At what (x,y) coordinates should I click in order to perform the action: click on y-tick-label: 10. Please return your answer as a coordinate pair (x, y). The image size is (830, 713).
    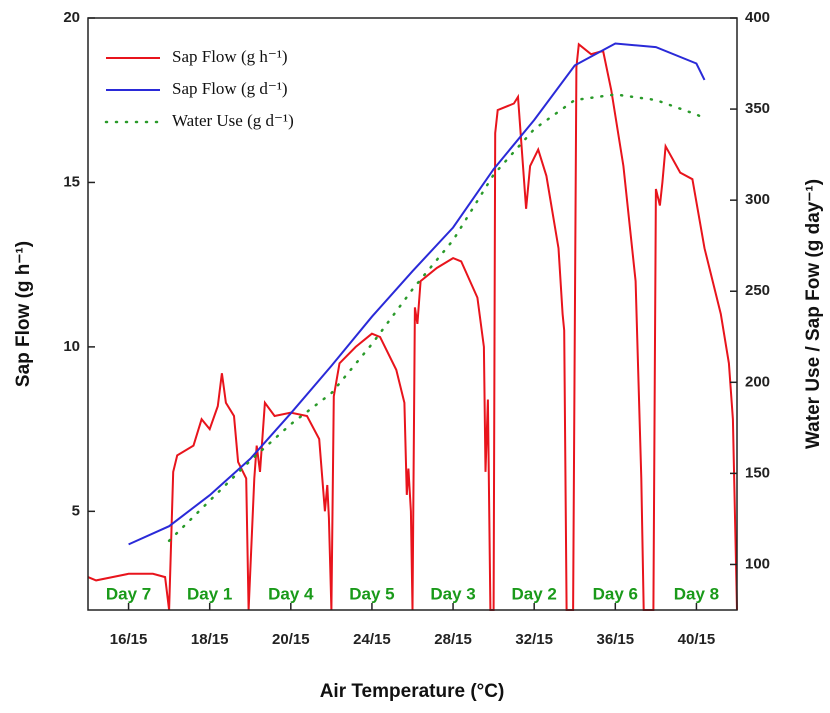
    Looking at the image, I should click on (71, 346).